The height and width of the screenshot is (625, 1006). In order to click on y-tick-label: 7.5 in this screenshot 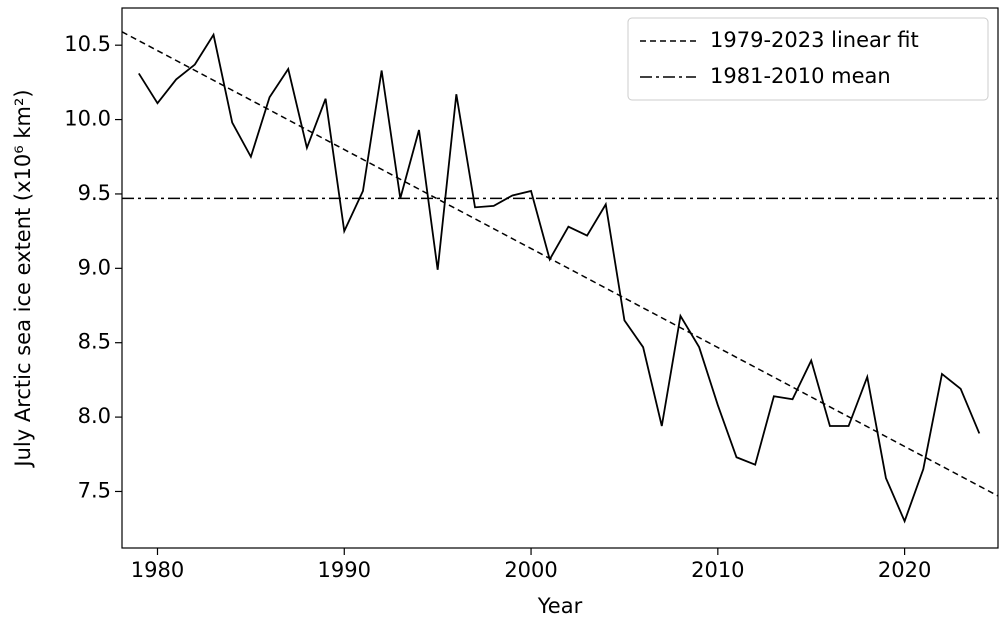, I will do `click(94, 490)`.